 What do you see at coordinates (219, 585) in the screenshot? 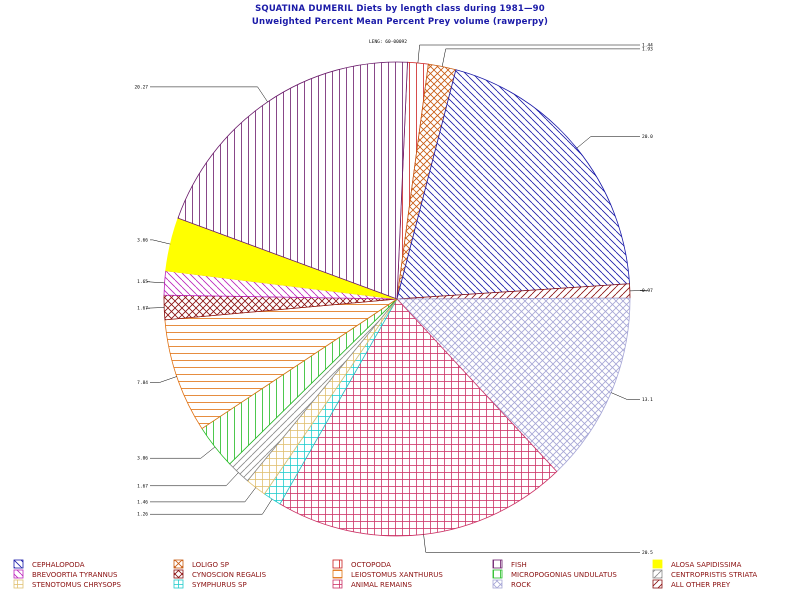
I see `legend-label: SYMPHURUS SP` at bounding box center [219, 585].